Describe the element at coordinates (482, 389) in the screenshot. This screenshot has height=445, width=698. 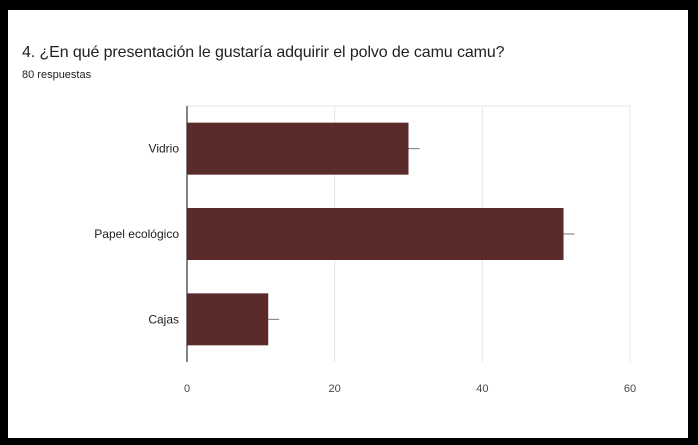
I see `x-tick-label: 40` at that location.